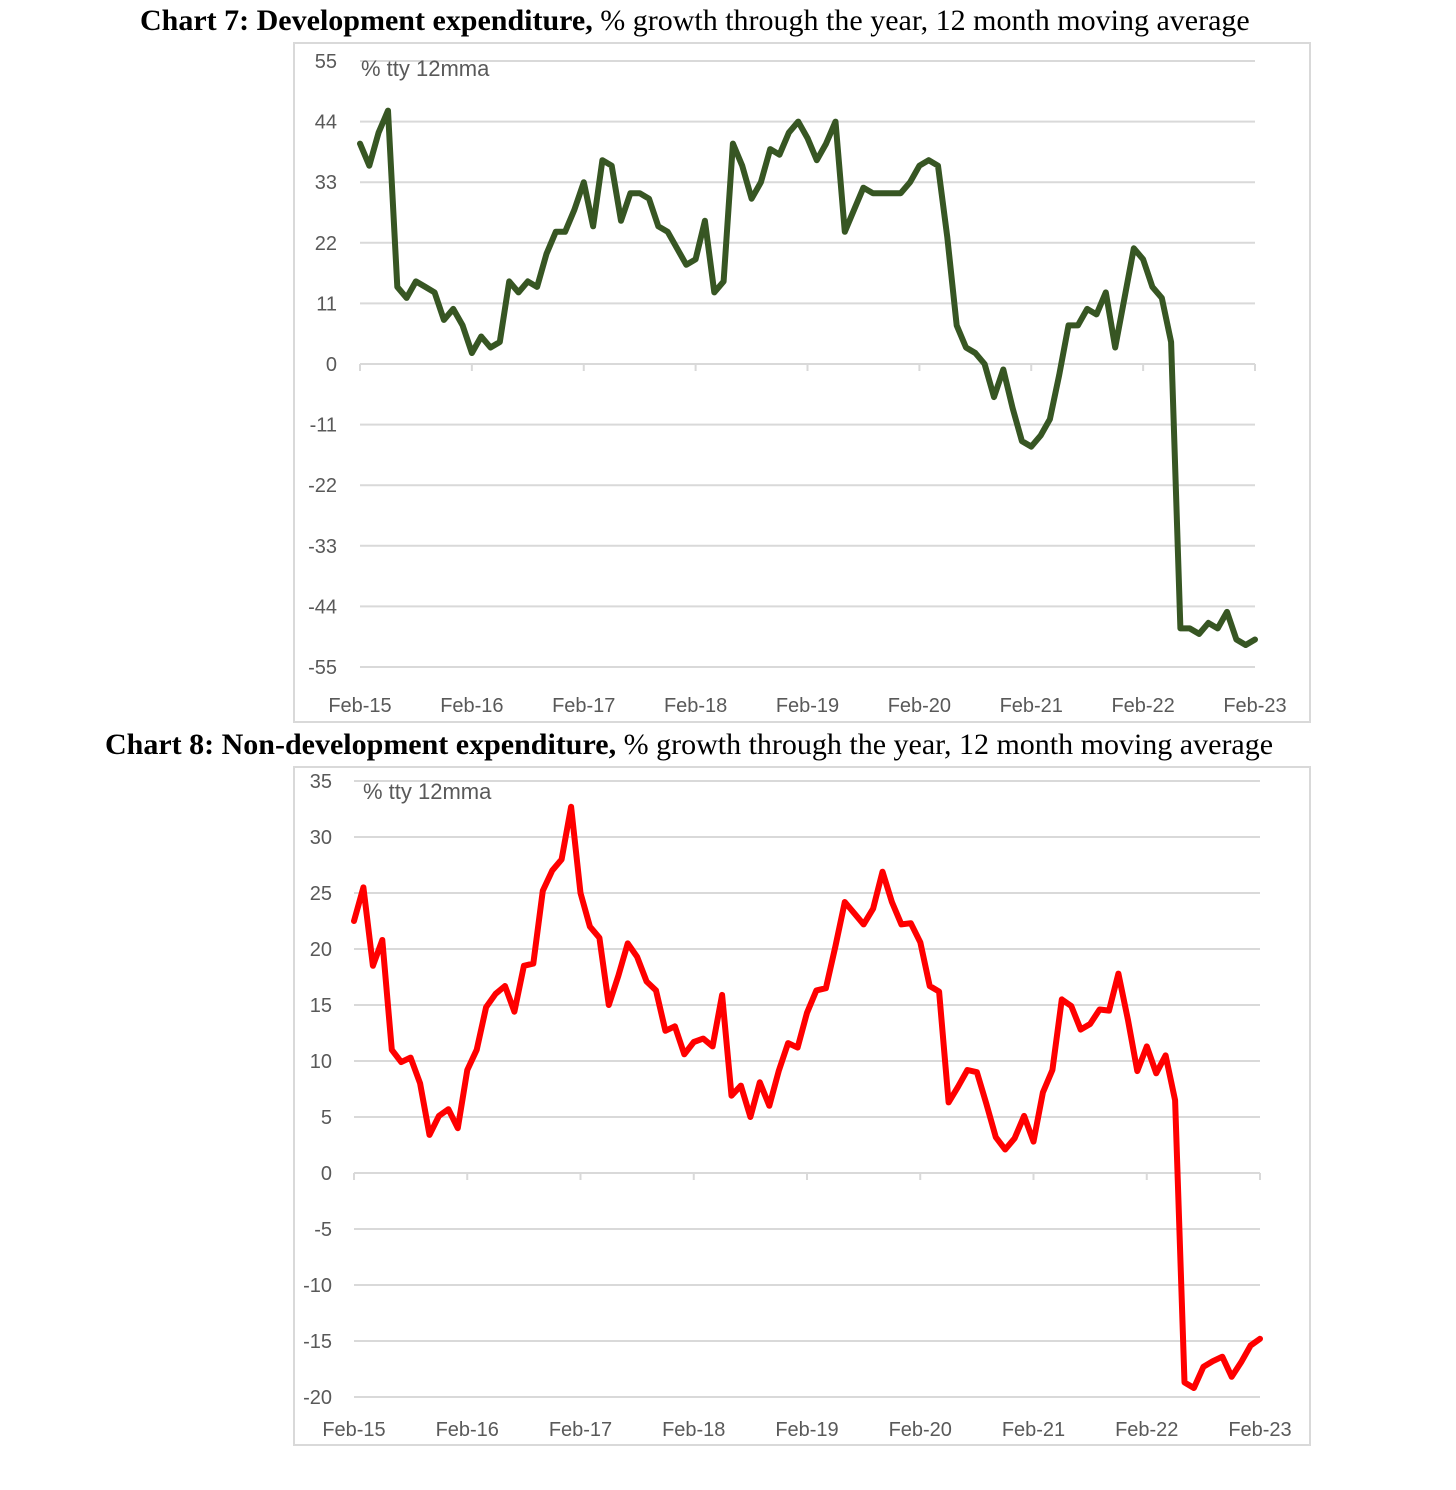  I want to click on chart-7-x-tick-label: Feb-21, so click(1031, 706).